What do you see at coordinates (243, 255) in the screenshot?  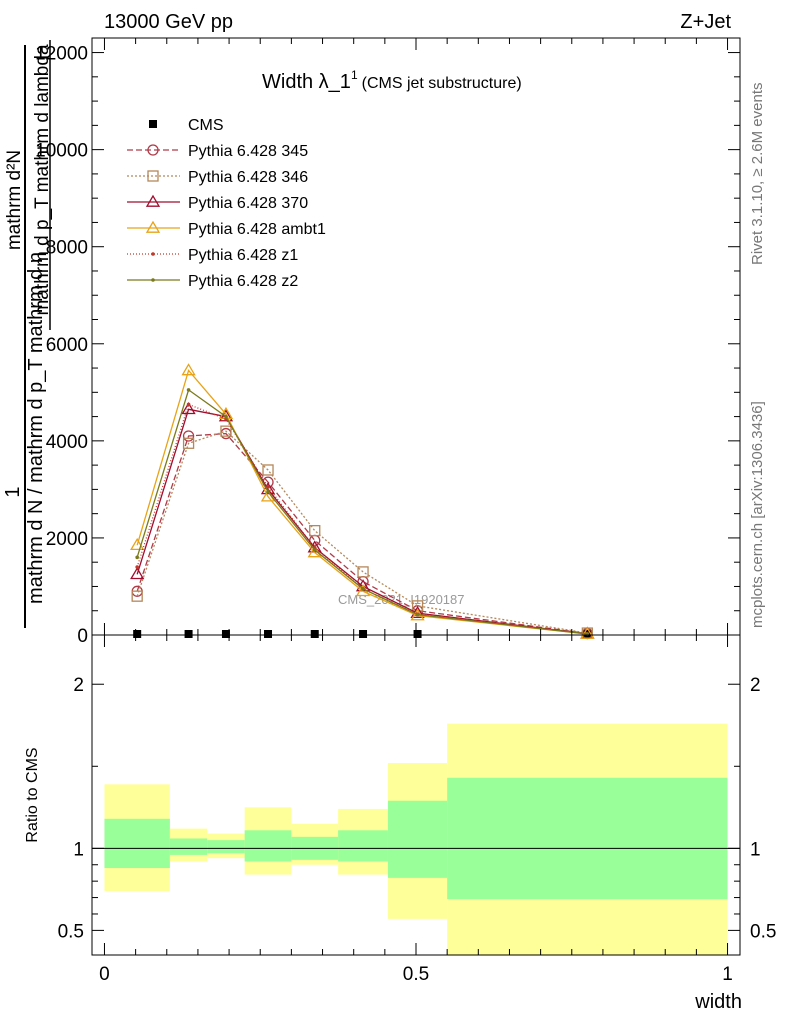 I see `legend-label: Pythia 6.428 z1` at bounding box center [243, 255].